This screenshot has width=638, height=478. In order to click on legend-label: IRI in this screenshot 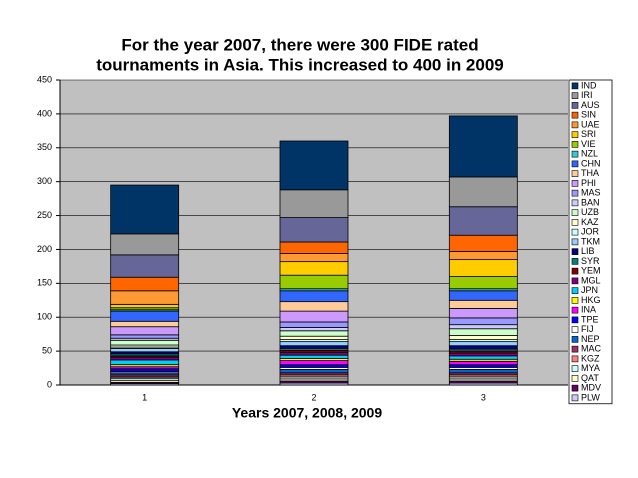, I will do `click(587, 95)`.